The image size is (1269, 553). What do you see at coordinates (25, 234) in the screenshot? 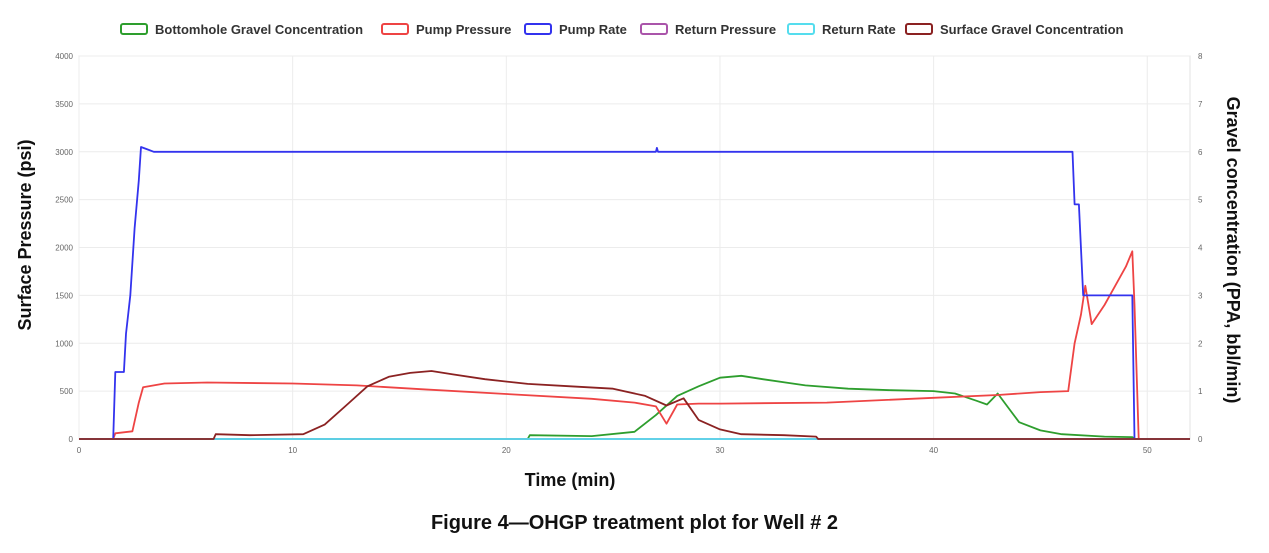
I see `y-axis-left-title: Surface Pressure (psi)` at bounding box center [25, 234].